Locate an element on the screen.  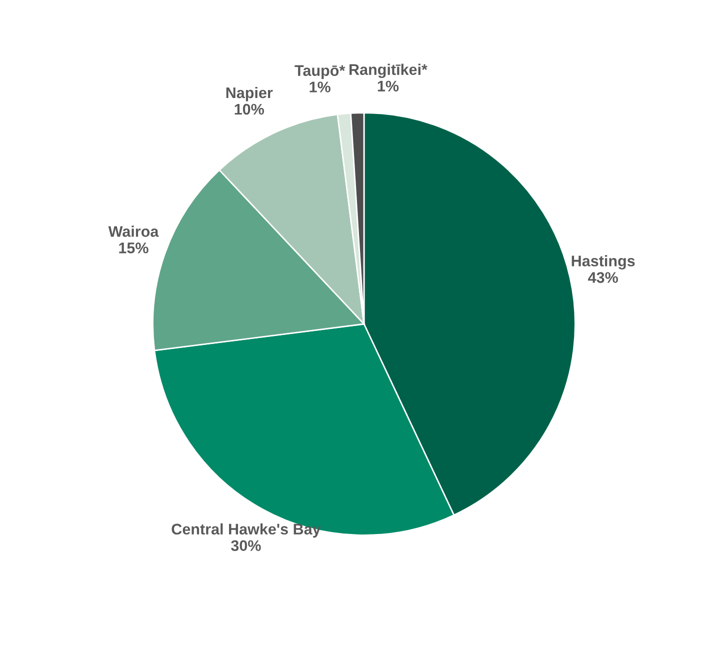
slice-label: Wairoa is located at coordinates (133, 231).